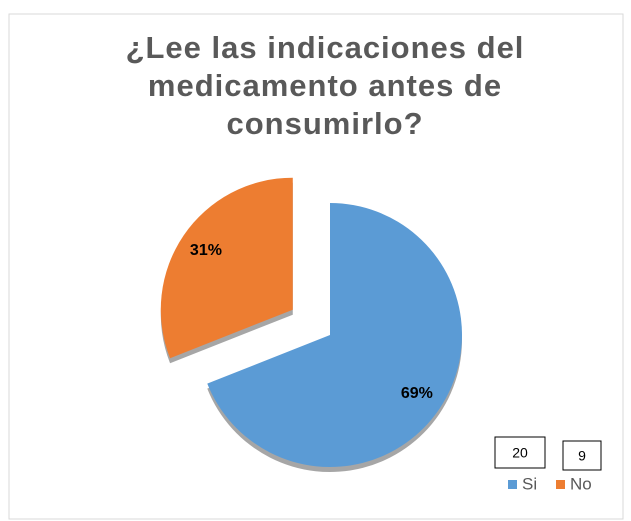 The image size is (631, 521). Describe the element at coordinates (325, 47) in the screenshot. I see `chart-title: ¿Lee las indicaciones del` at that location.